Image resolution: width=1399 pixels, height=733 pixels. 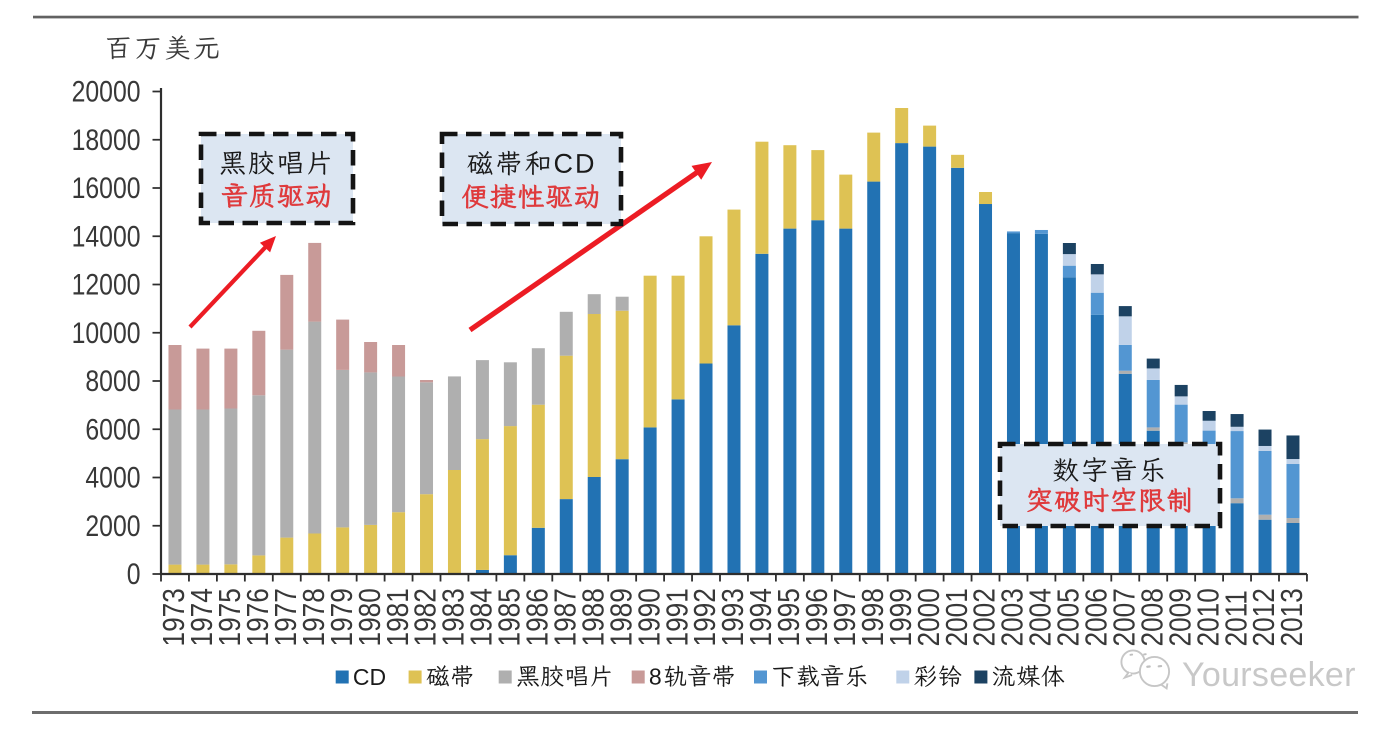 I want to click on svg-text: 1995, so click(x=789, y=617).